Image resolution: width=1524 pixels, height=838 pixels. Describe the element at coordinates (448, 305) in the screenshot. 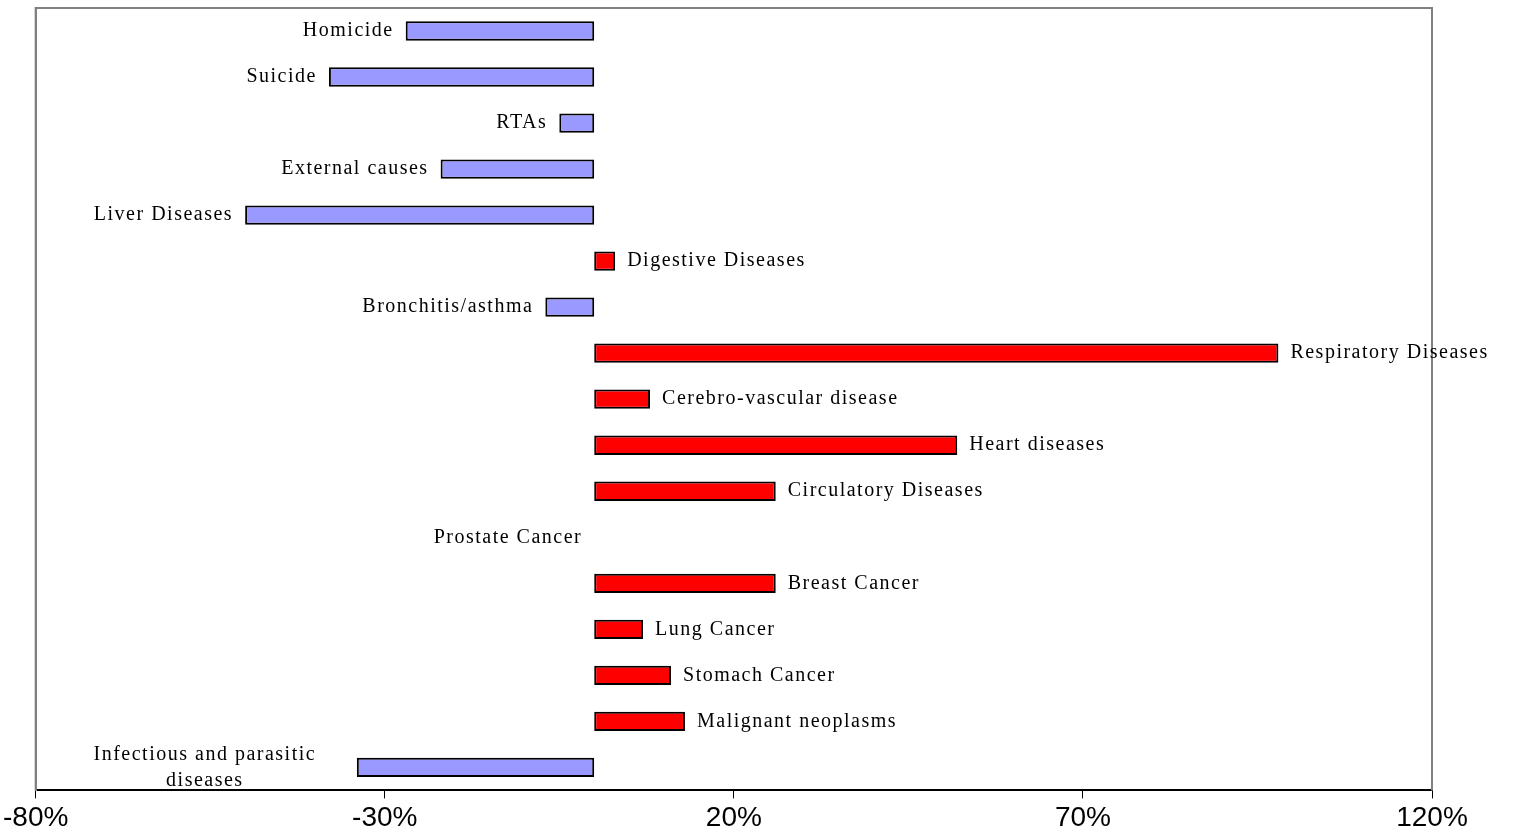

I see `y-tick-label: Bronchitis/asthma` at that location.